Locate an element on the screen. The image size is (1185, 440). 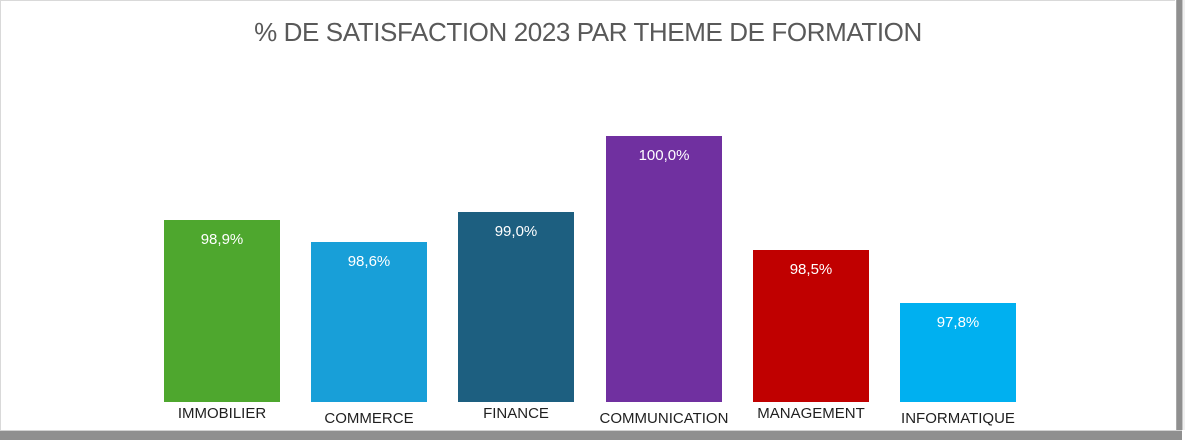
window-top-border is located at coordinates (592, 0).